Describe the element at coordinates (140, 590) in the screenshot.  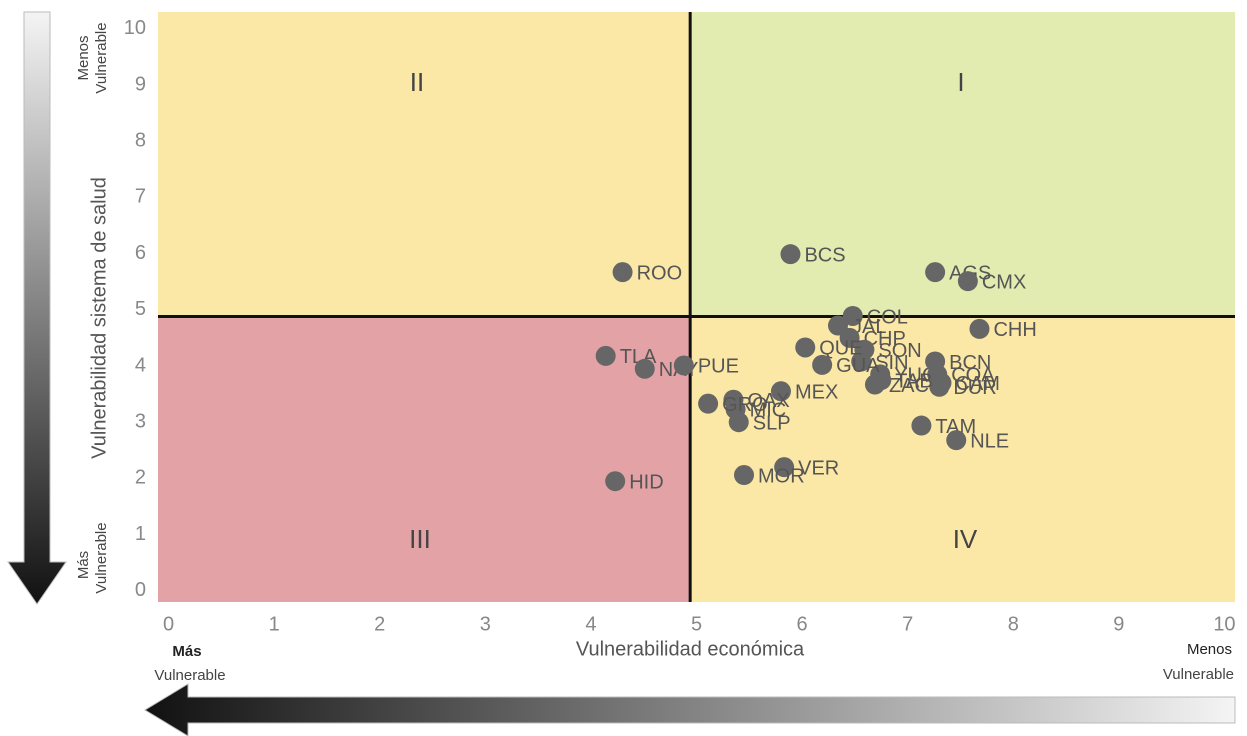
I see `y-tick-label: 0` at that location.